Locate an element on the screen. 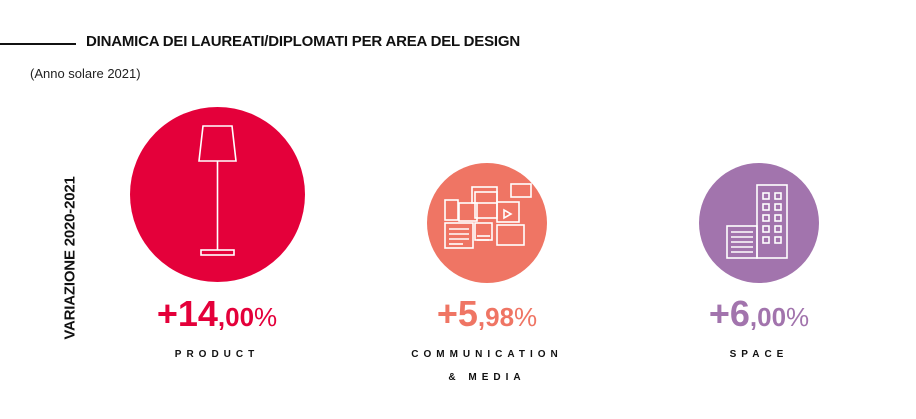 This screenshot has width=916, height=419. product-value-int: +14 is located at coordinates (187, 313).